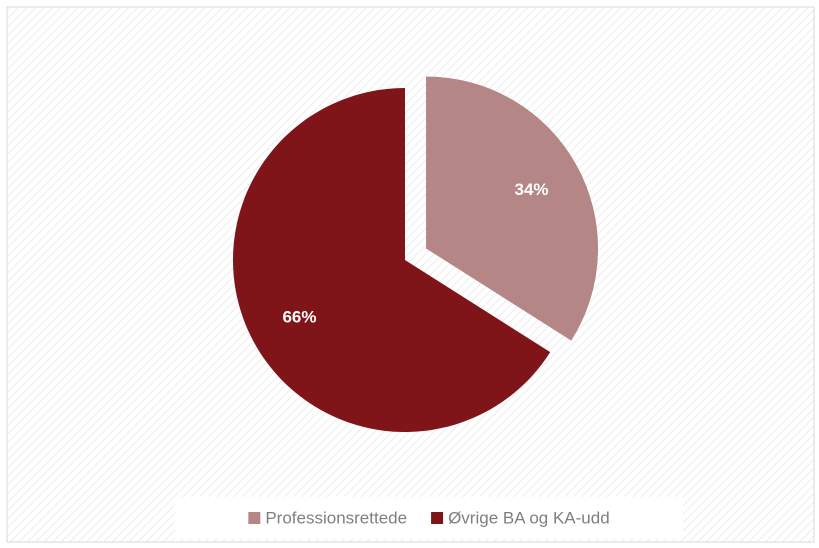  What do you see at coordinates (299, 316) in the screenshot?
I see `data-label: 66%` at bounding box center [299, 316].